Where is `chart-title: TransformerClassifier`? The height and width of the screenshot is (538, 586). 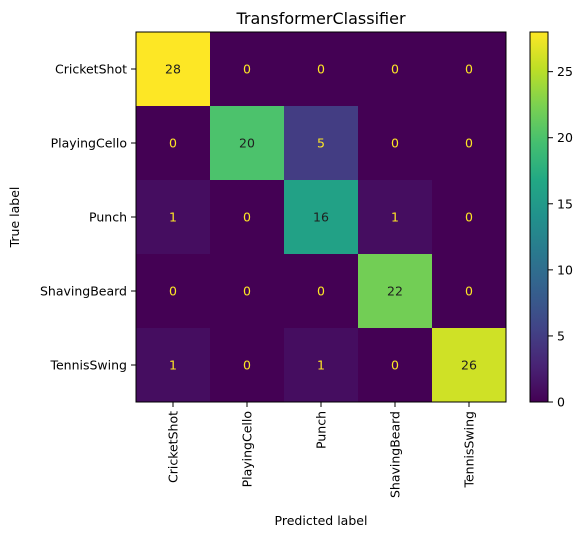
chart-title: TransformerClassifier is located at coordinates (320, 18).